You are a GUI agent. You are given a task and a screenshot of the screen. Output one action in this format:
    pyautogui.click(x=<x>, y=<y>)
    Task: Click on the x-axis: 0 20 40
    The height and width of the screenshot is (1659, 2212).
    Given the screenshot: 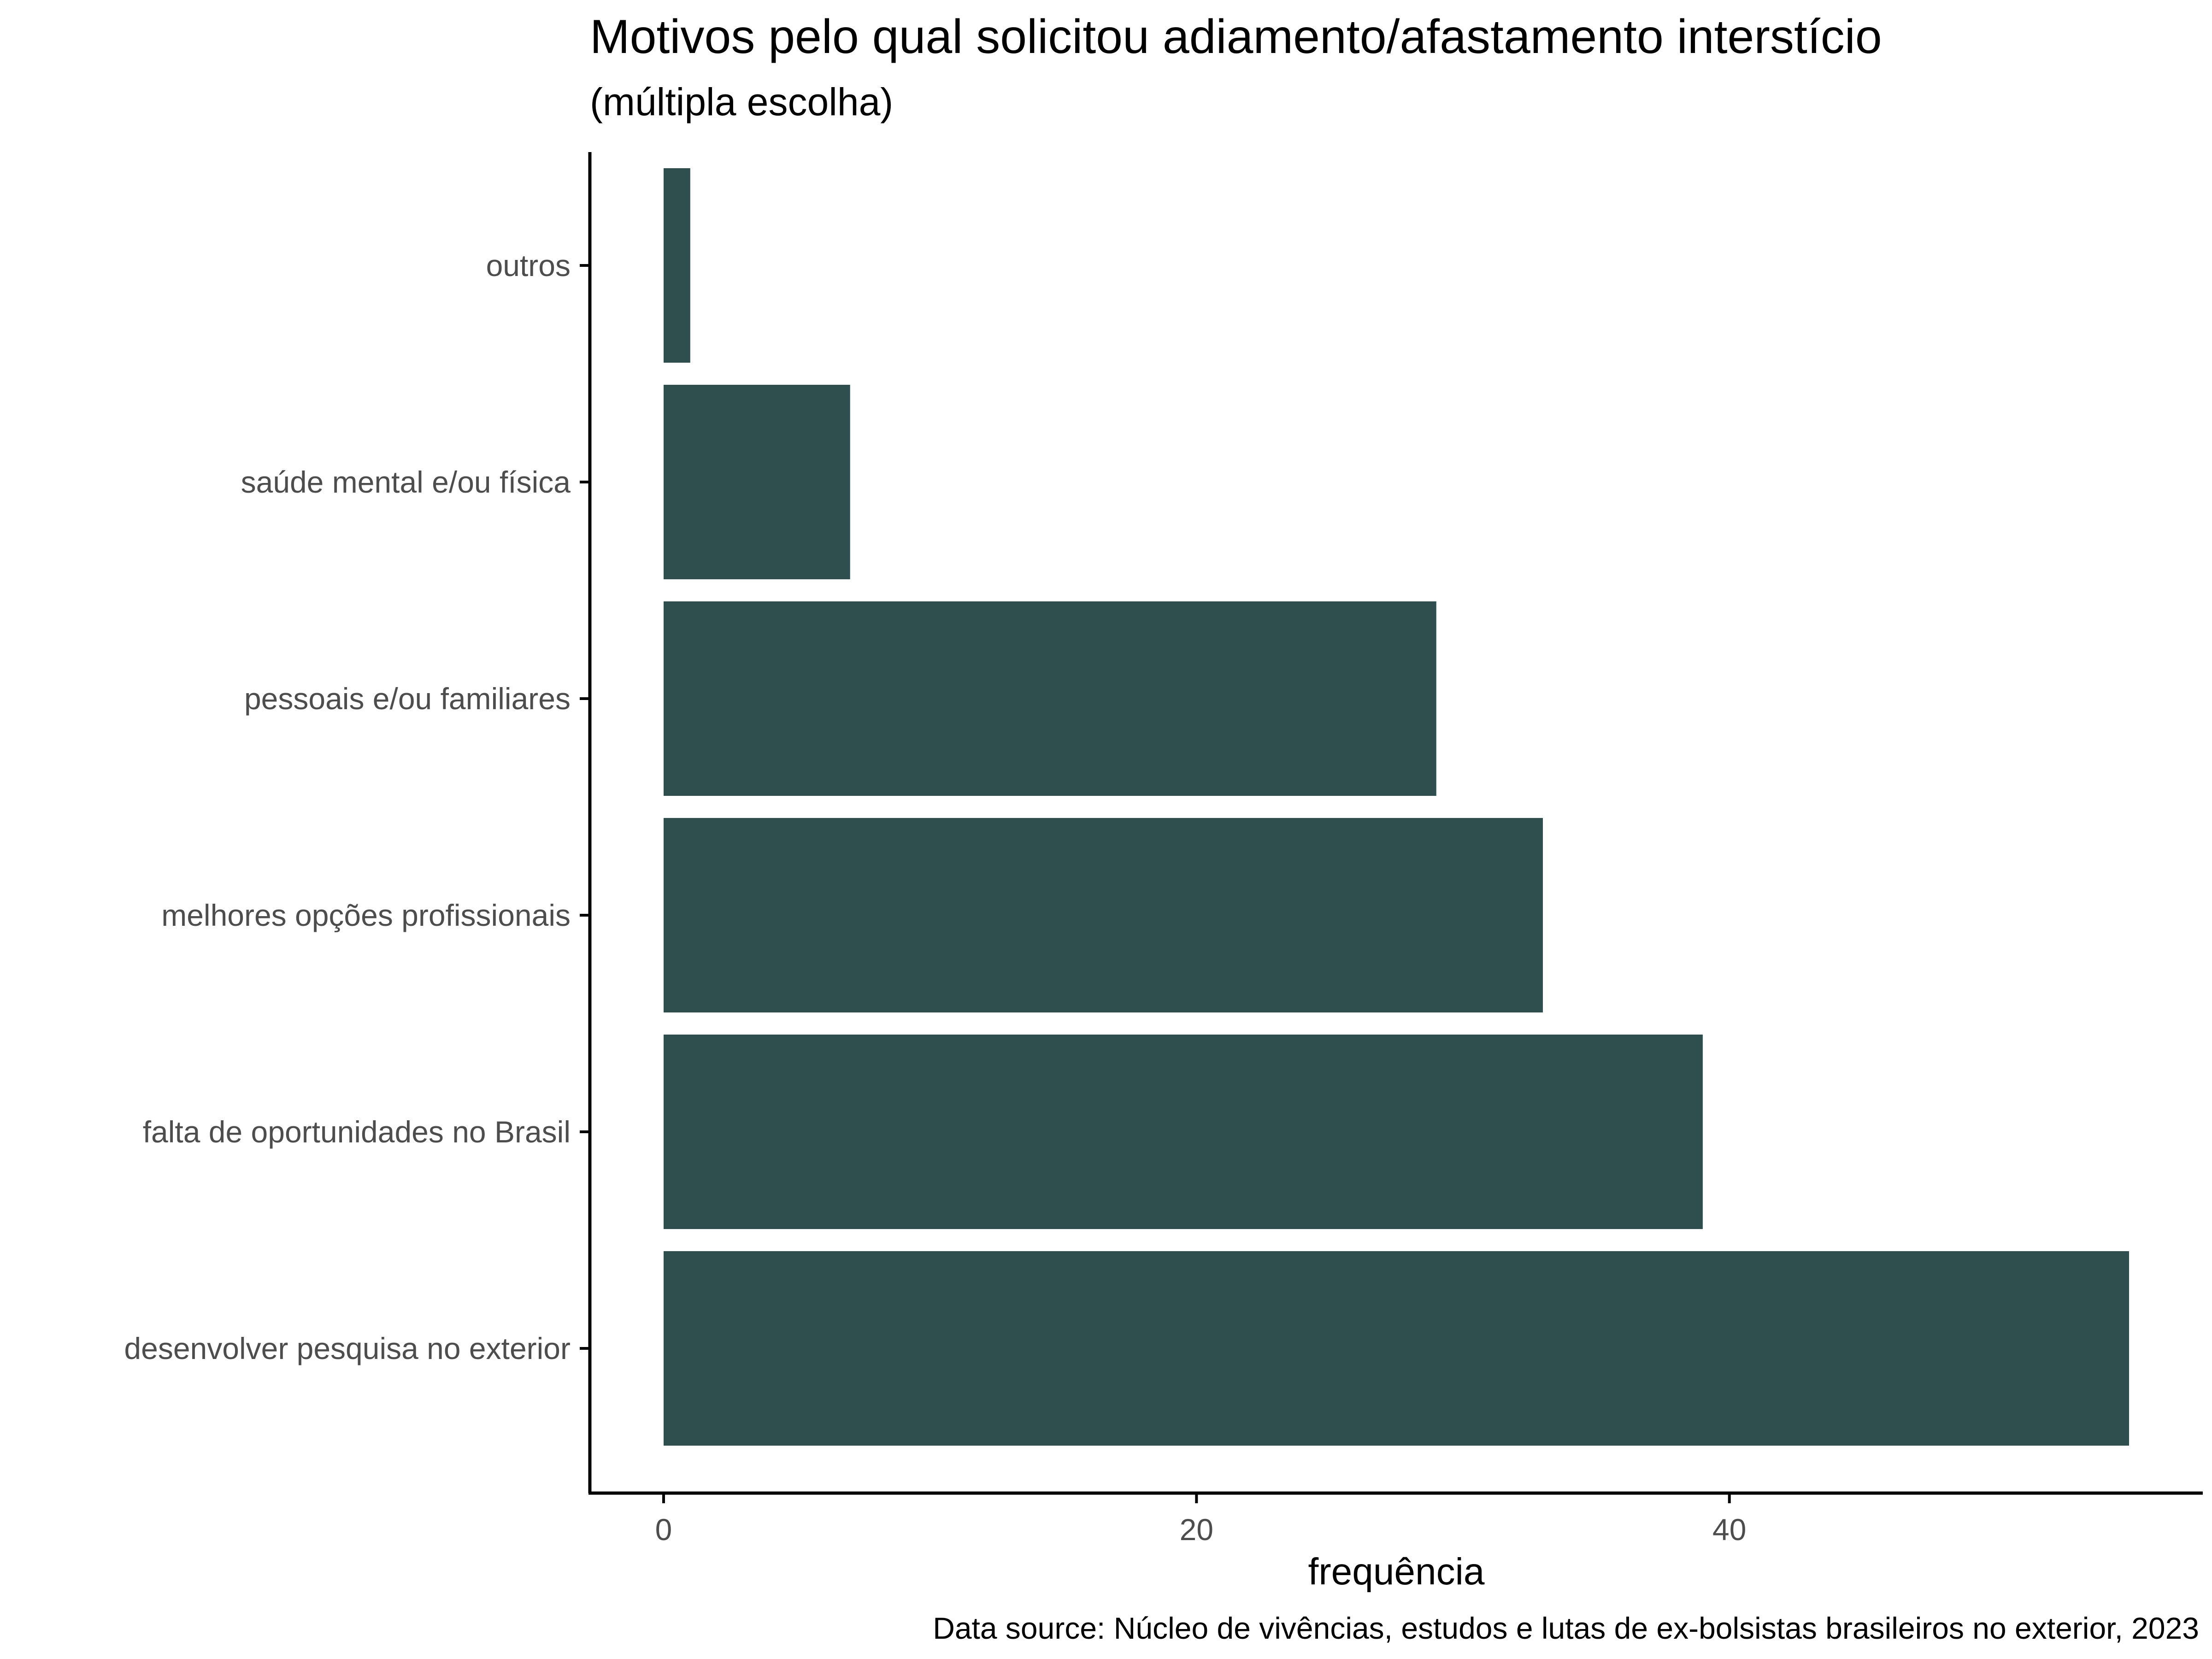 What is the action you would take?
    pyautogui.click(x=1395, y=1519)
    